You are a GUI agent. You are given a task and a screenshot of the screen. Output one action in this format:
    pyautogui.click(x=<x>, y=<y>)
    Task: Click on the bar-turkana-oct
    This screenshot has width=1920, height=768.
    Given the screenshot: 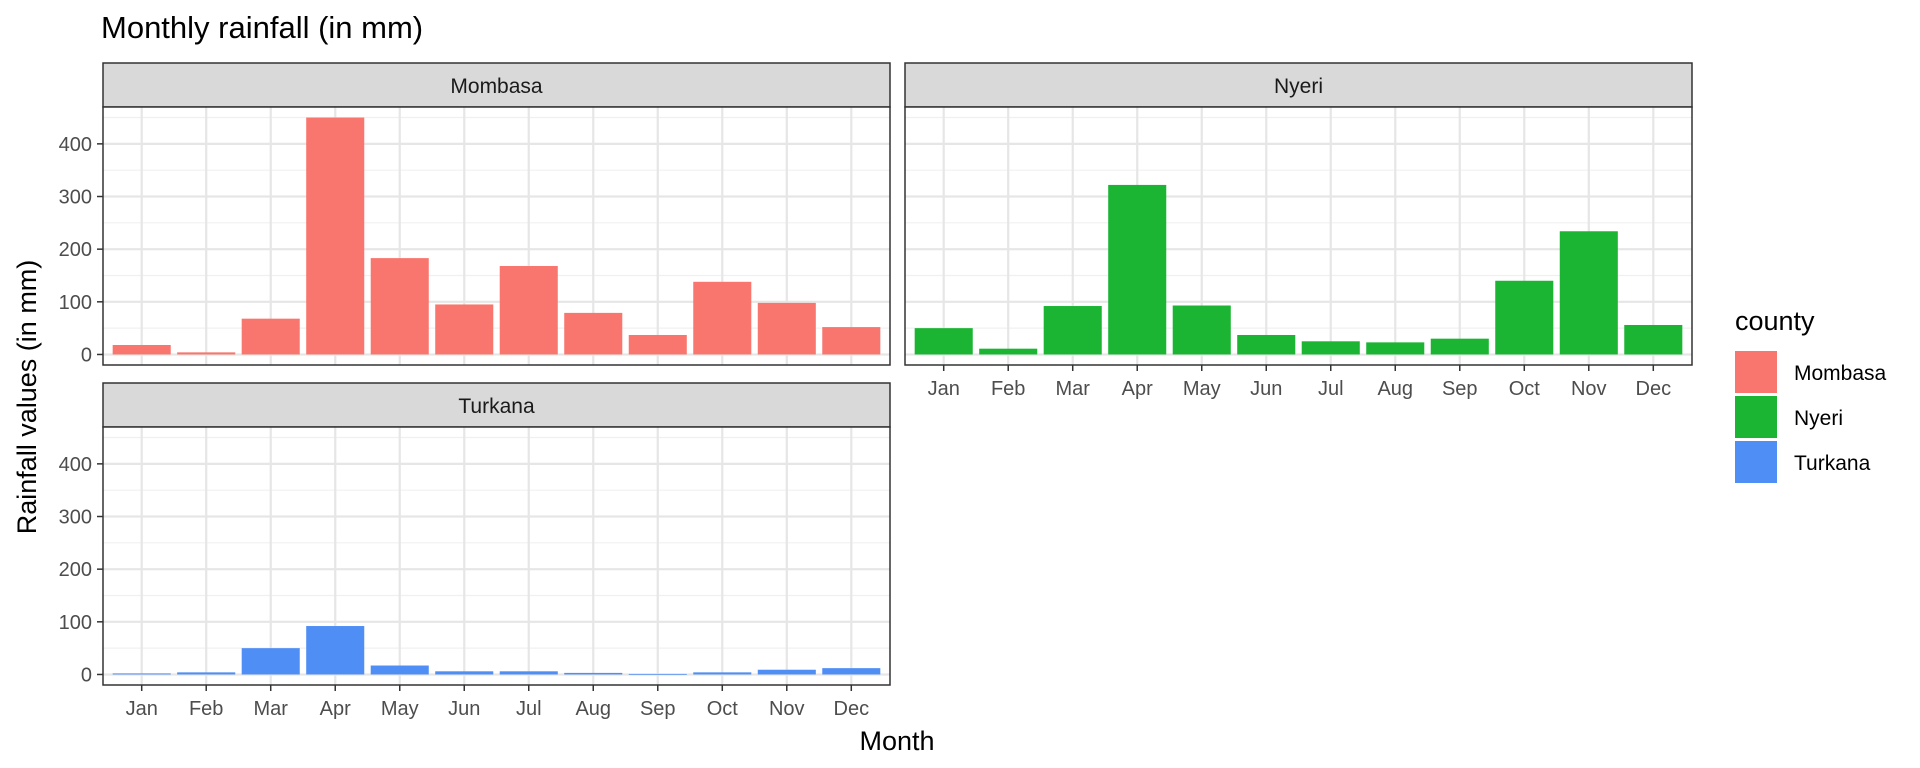 What is the action you would take?
    pyautogui.click(x=722, y=673)
    